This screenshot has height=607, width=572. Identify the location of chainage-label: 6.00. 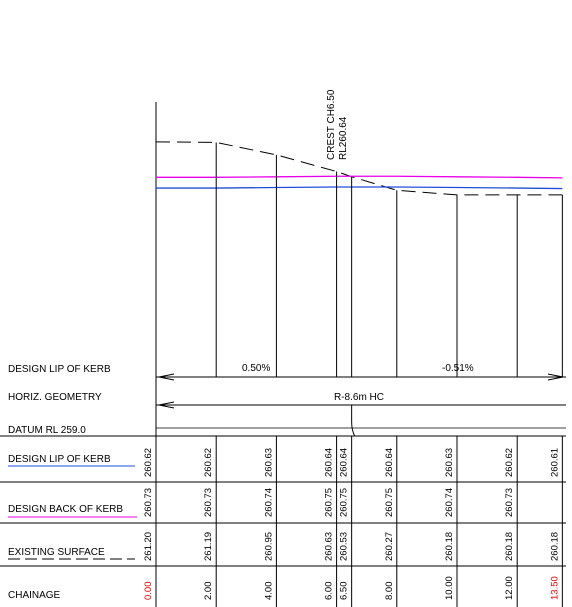
(329, 591).